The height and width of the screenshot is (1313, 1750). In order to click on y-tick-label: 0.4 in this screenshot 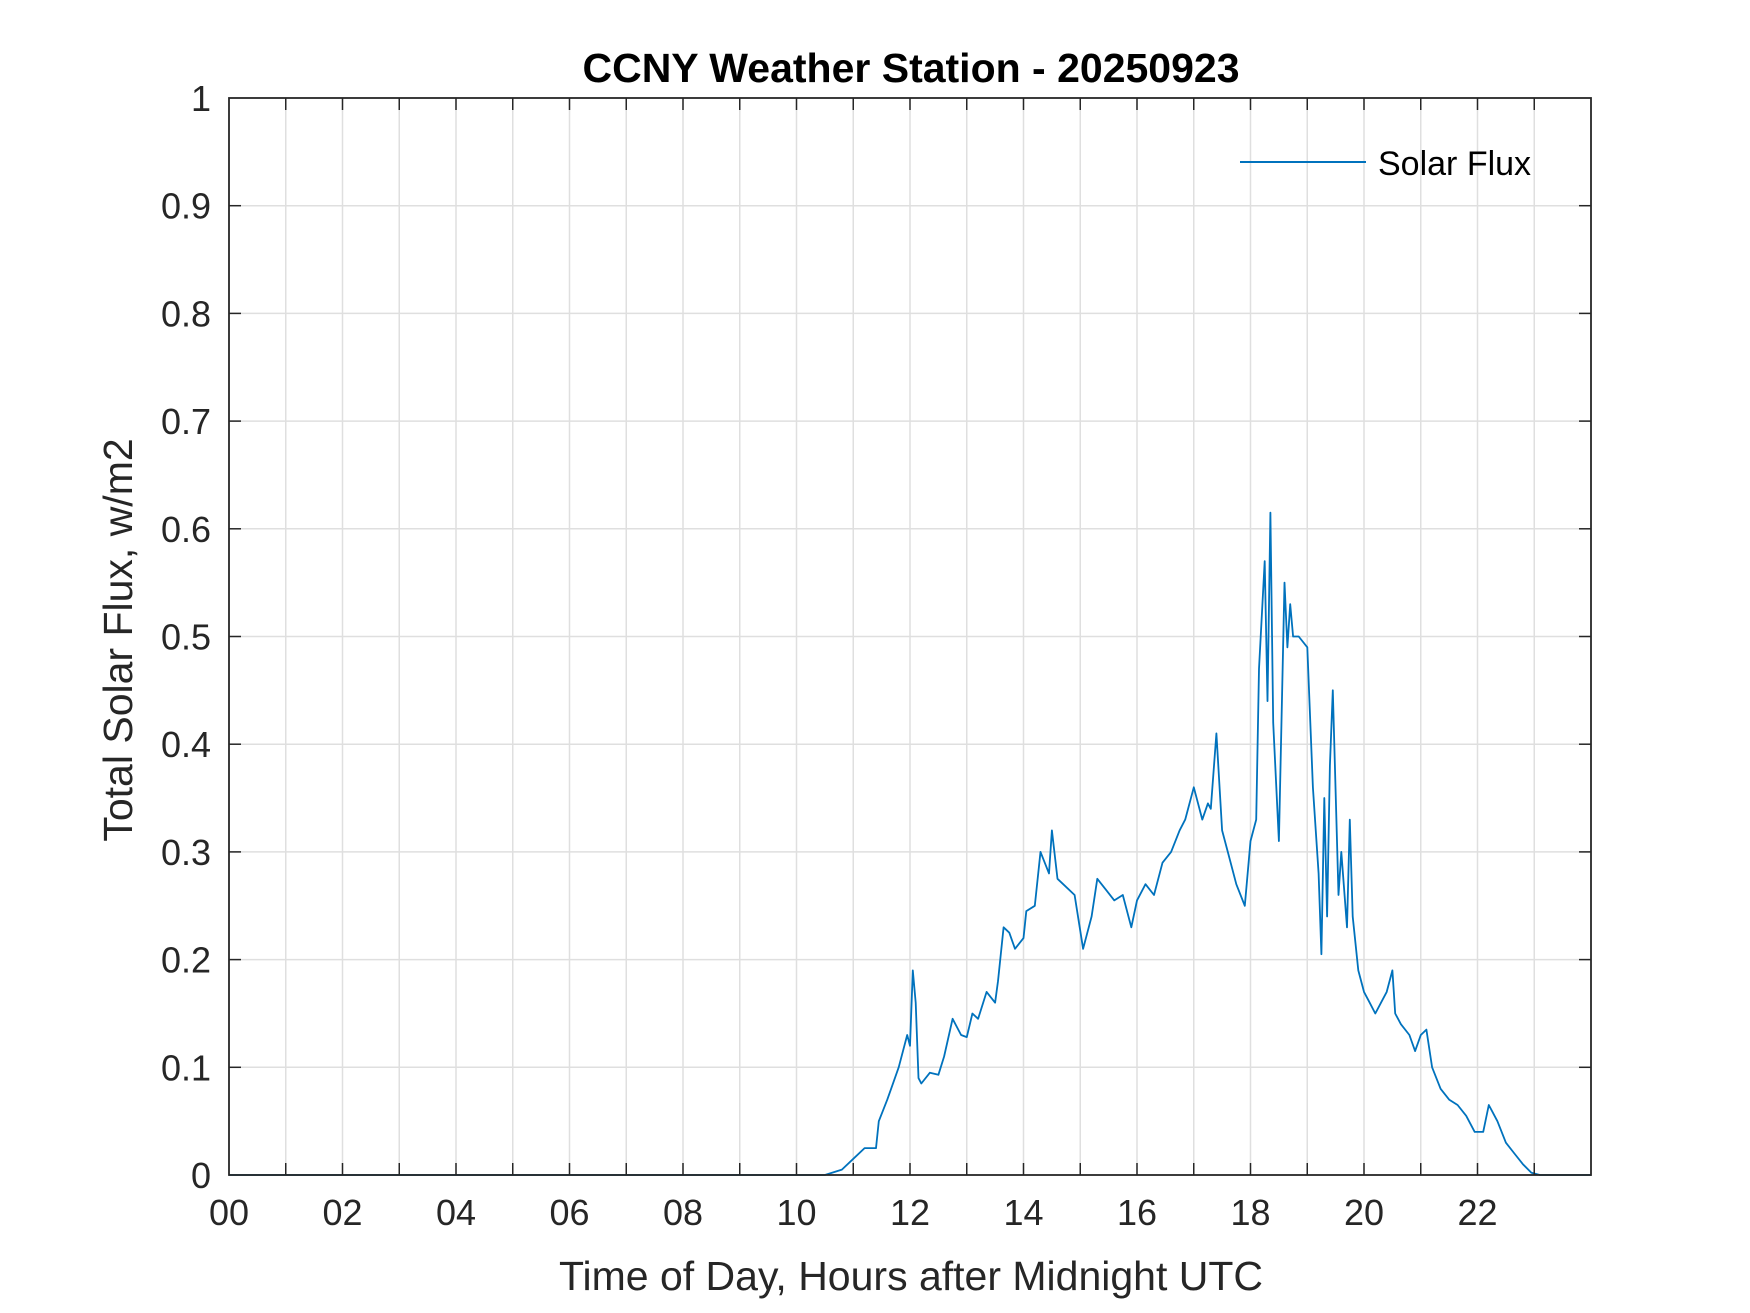, I will do `click(186, 744)`.